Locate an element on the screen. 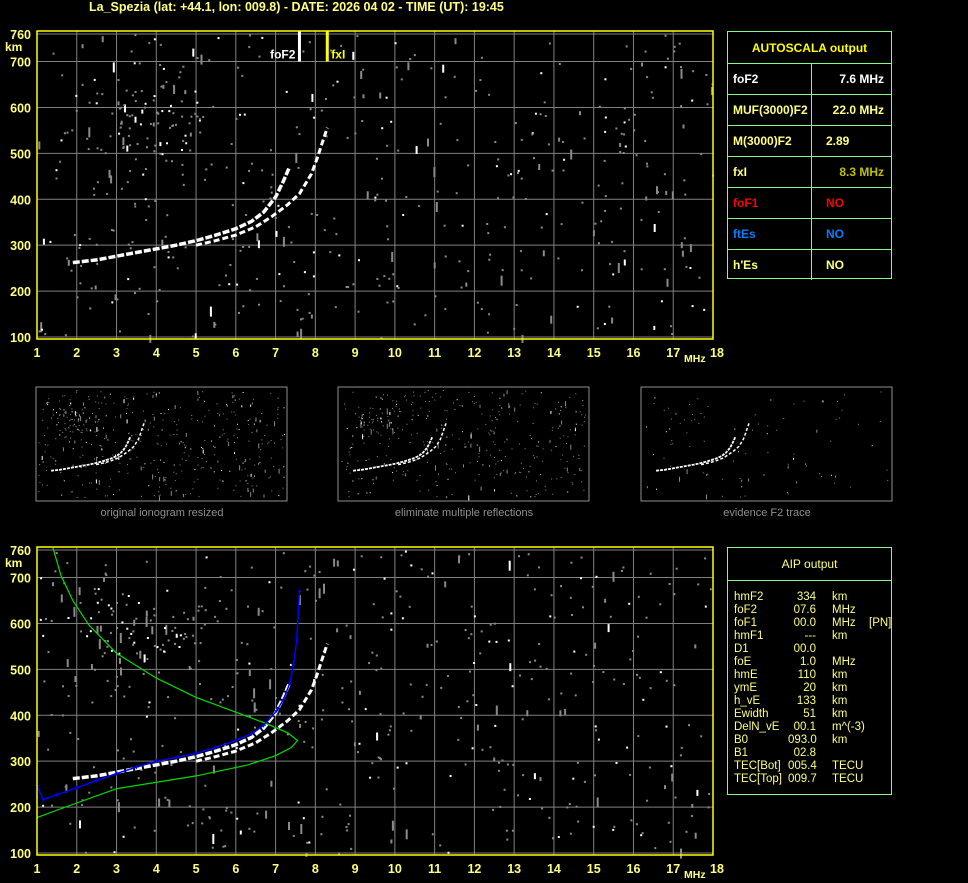  aip-row-hmf2: hmF2 334 km is located at coordinates (809, 597).